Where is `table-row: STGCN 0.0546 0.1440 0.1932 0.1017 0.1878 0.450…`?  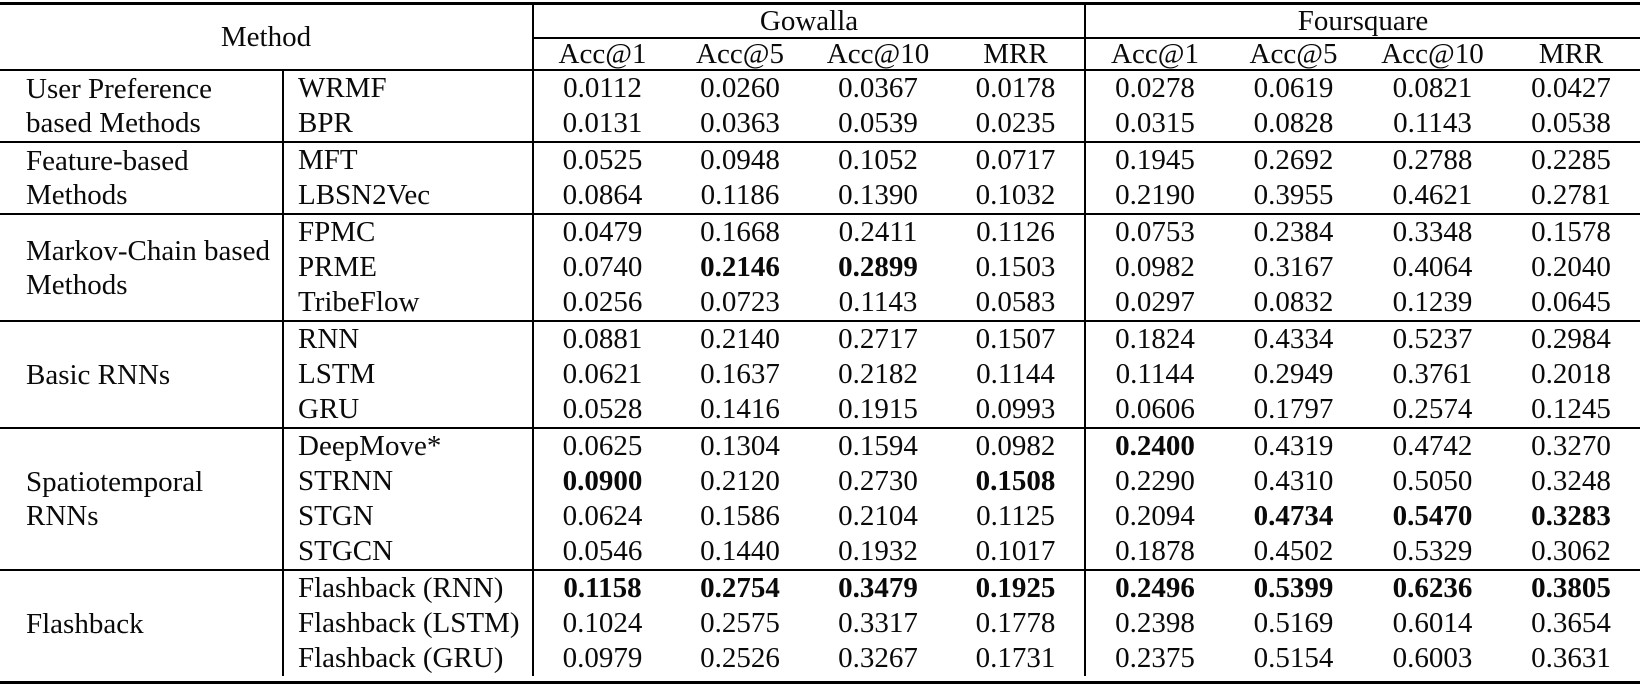 table-row: STGCN 0.0546 0.1440 0.1932 0.1017 0.1878 0.450… is located at coordinates (820, 552).